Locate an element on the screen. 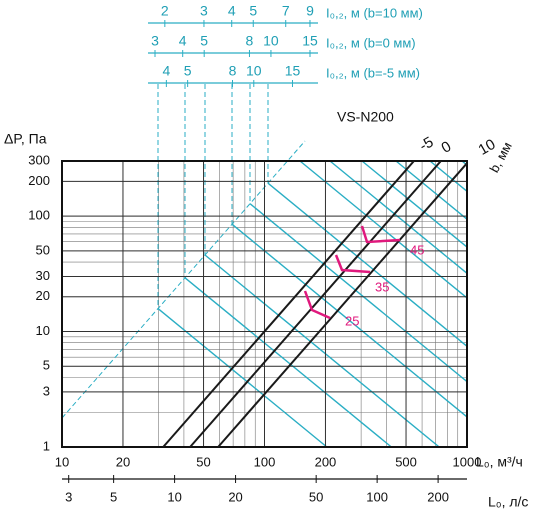 This screenshot has height=515, width=549. y-tick-label: 10 is located at coordinates (43, 330).